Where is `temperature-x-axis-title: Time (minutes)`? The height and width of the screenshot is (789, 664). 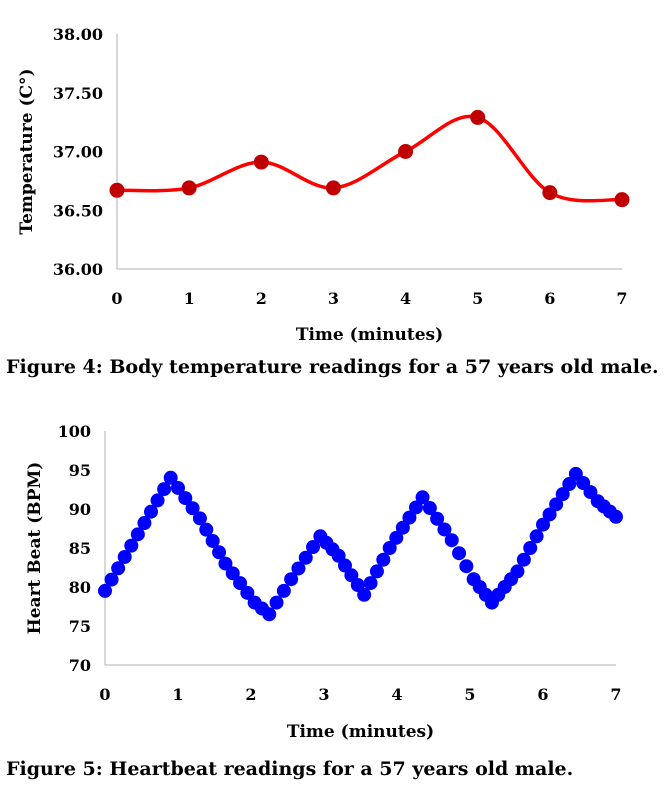
temperature-x-axis-title: Time (minutes) is located at coordinates (369, 335).